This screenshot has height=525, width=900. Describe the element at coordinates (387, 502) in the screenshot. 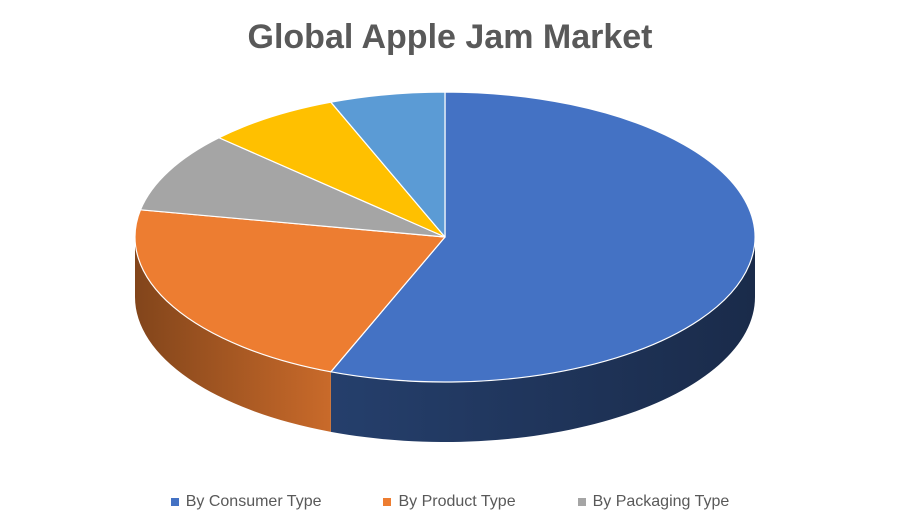

I see `legend-swatch-product-type` at that location.